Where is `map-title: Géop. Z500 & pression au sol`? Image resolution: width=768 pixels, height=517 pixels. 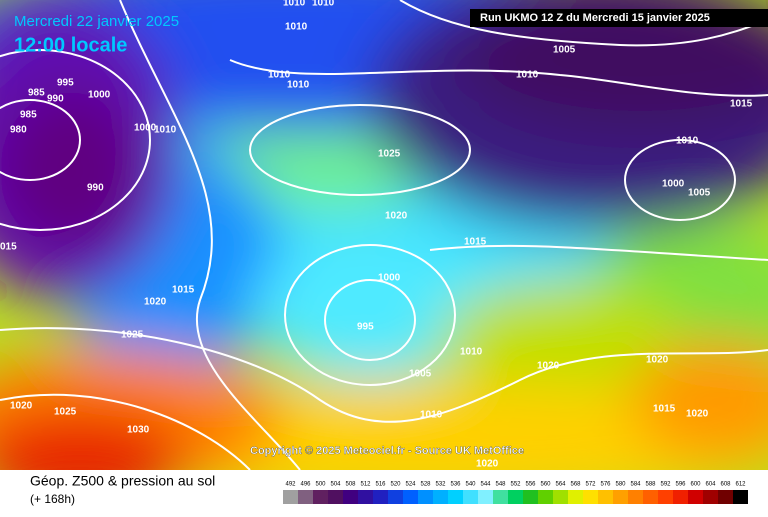 map-title: Géop. Z500 & pression au sol is located at coordinates (122, 481).